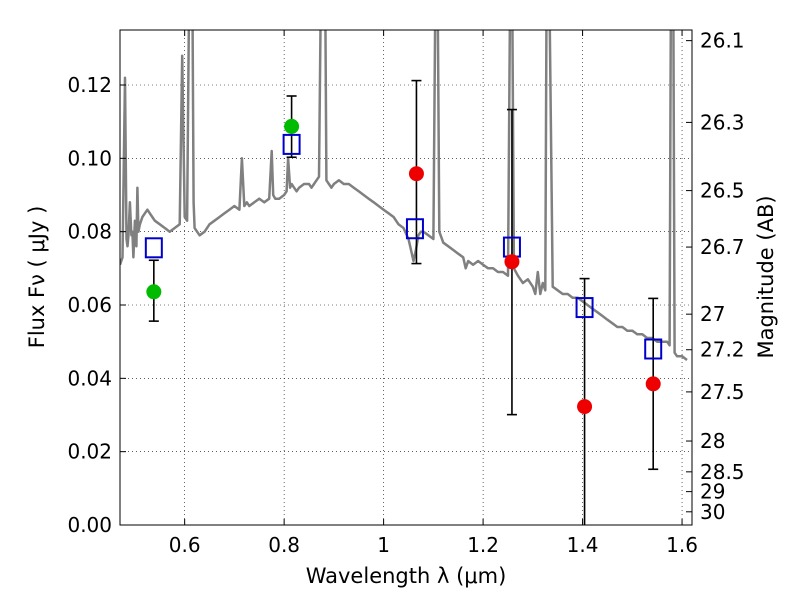 Image resolution: width=800 pixels, height=600 pixels. I want to click on x-tick-label: 1.2, so click(483, 545).